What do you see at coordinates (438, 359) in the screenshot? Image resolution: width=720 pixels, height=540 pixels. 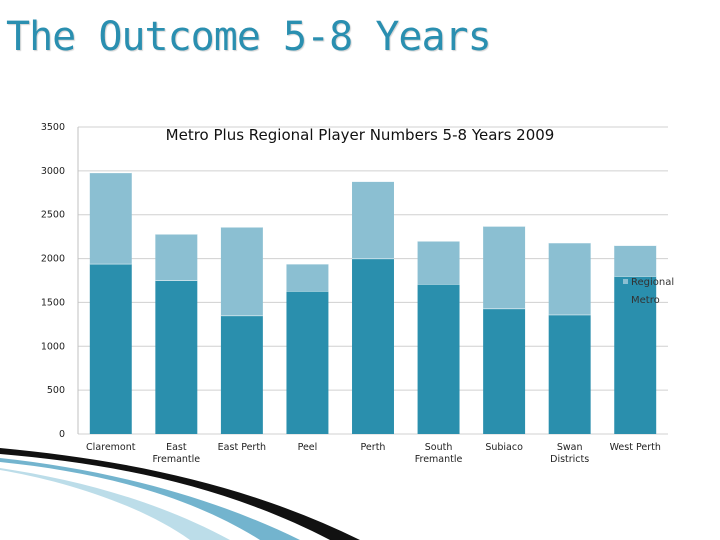 I see `bar-metro-south-fremantle` at bounding box center [438, 359].